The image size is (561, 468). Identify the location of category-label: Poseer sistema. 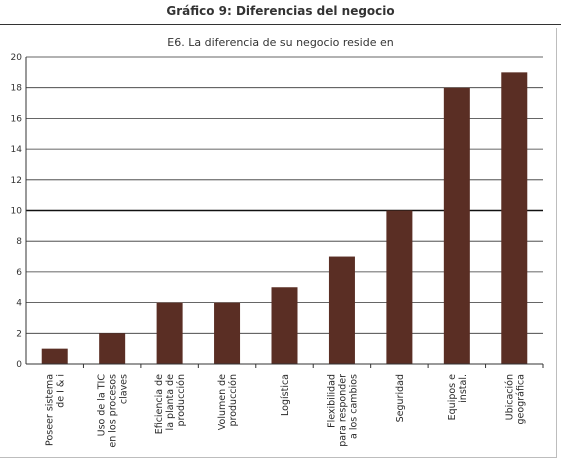
(50, 410).